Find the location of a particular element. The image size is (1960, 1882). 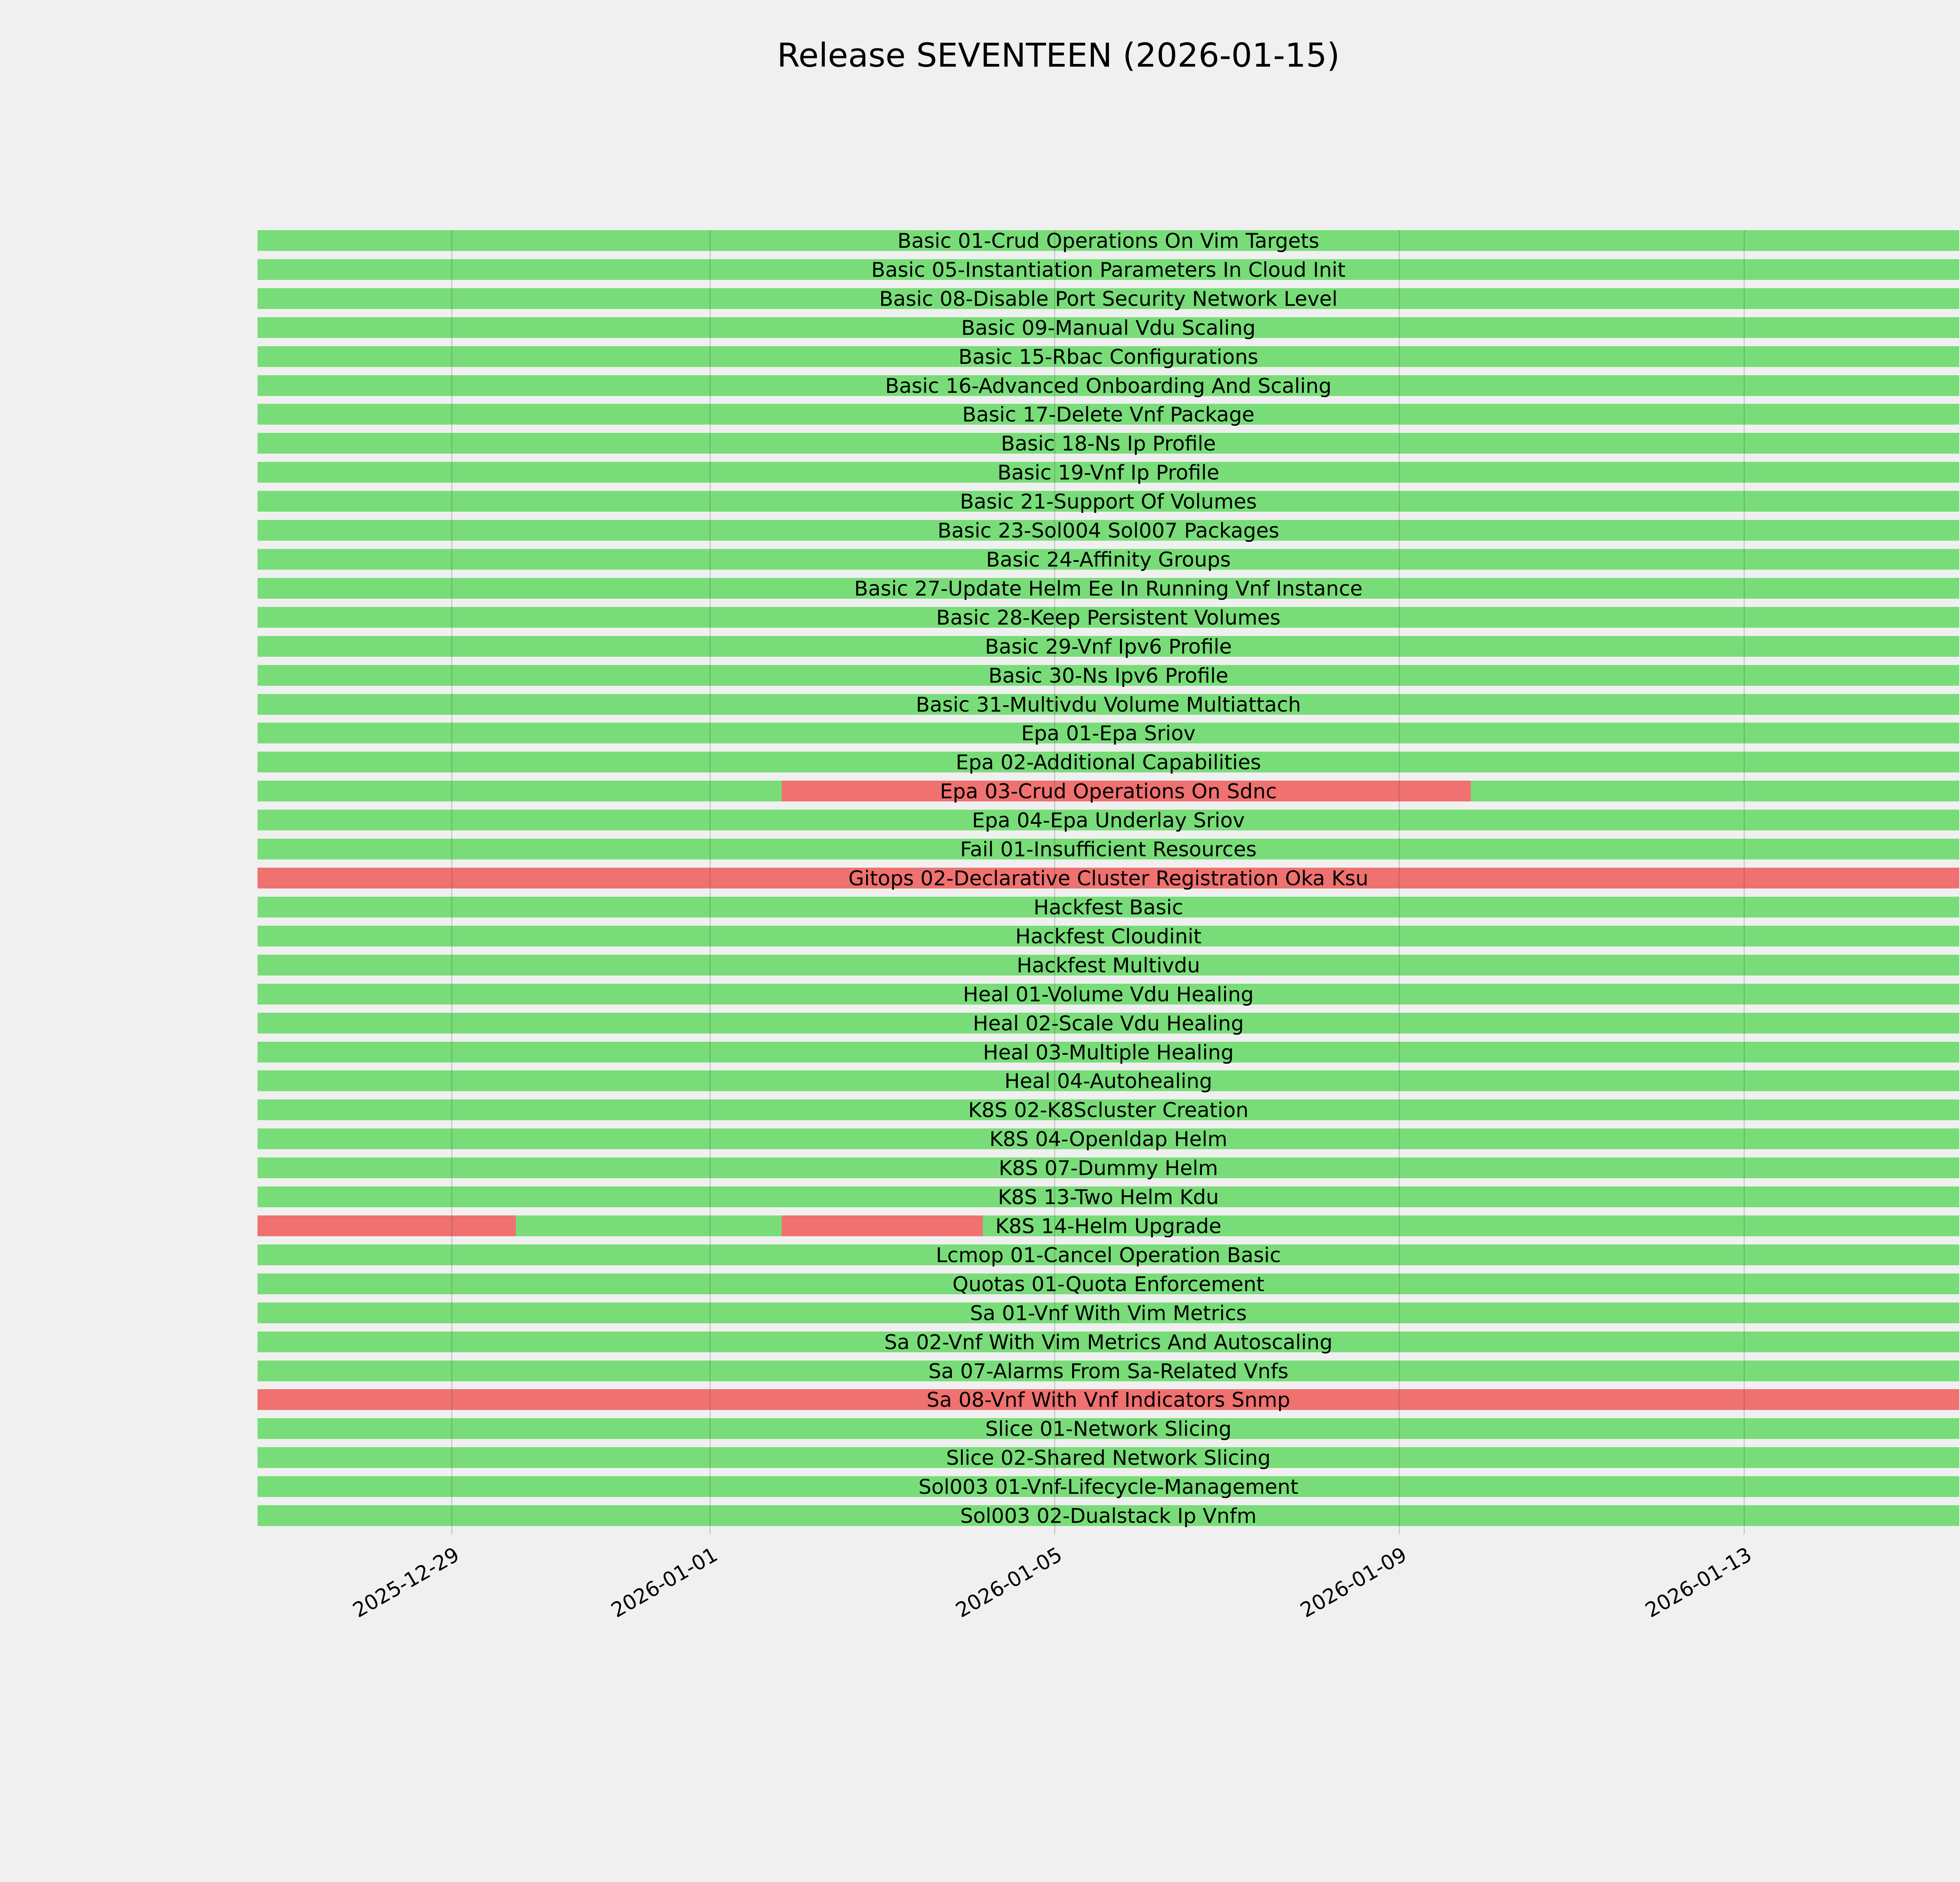

row-label: Fail 01-Insufficient Resources is located at coordinates (1108, 850).